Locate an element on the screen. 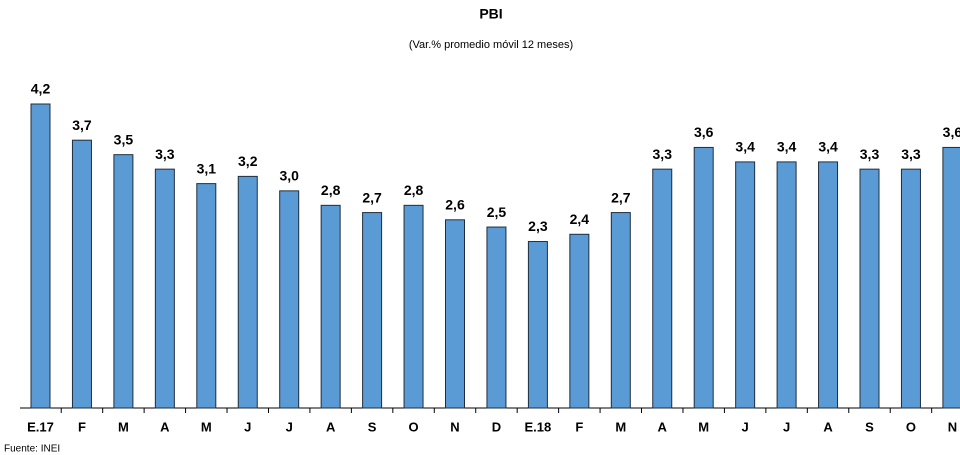 The width and height of the screenshot is (960, 455). data-label: 4,2 is located at coordinates (41, 89).